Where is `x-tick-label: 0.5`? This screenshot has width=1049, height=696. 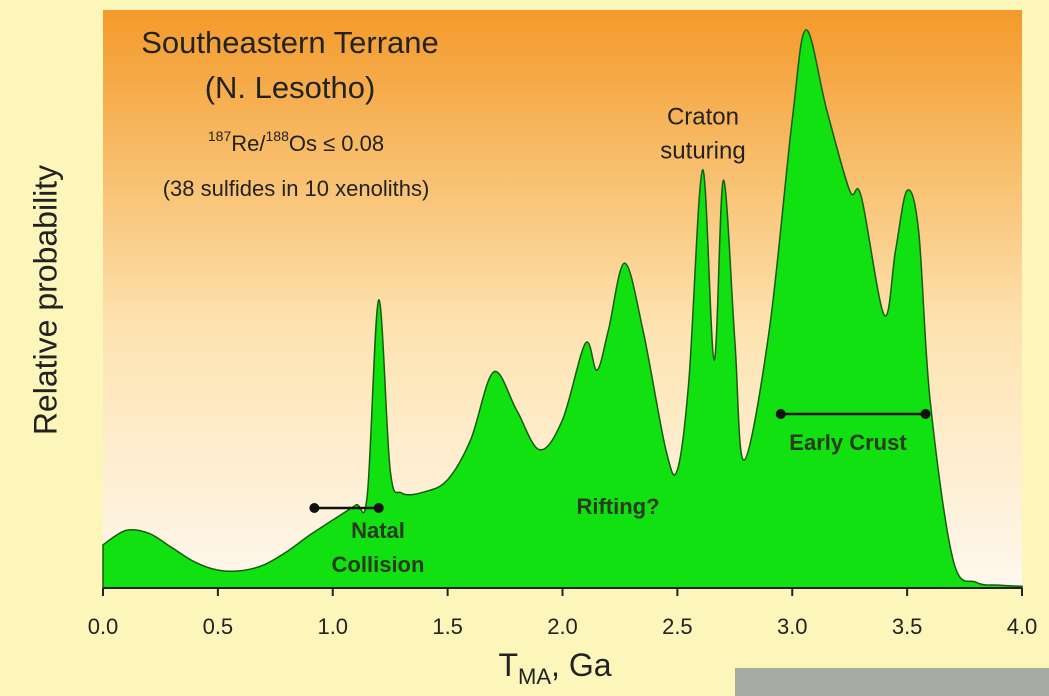
x-tick-label: 0.5 is located at coordinates (218, 626).